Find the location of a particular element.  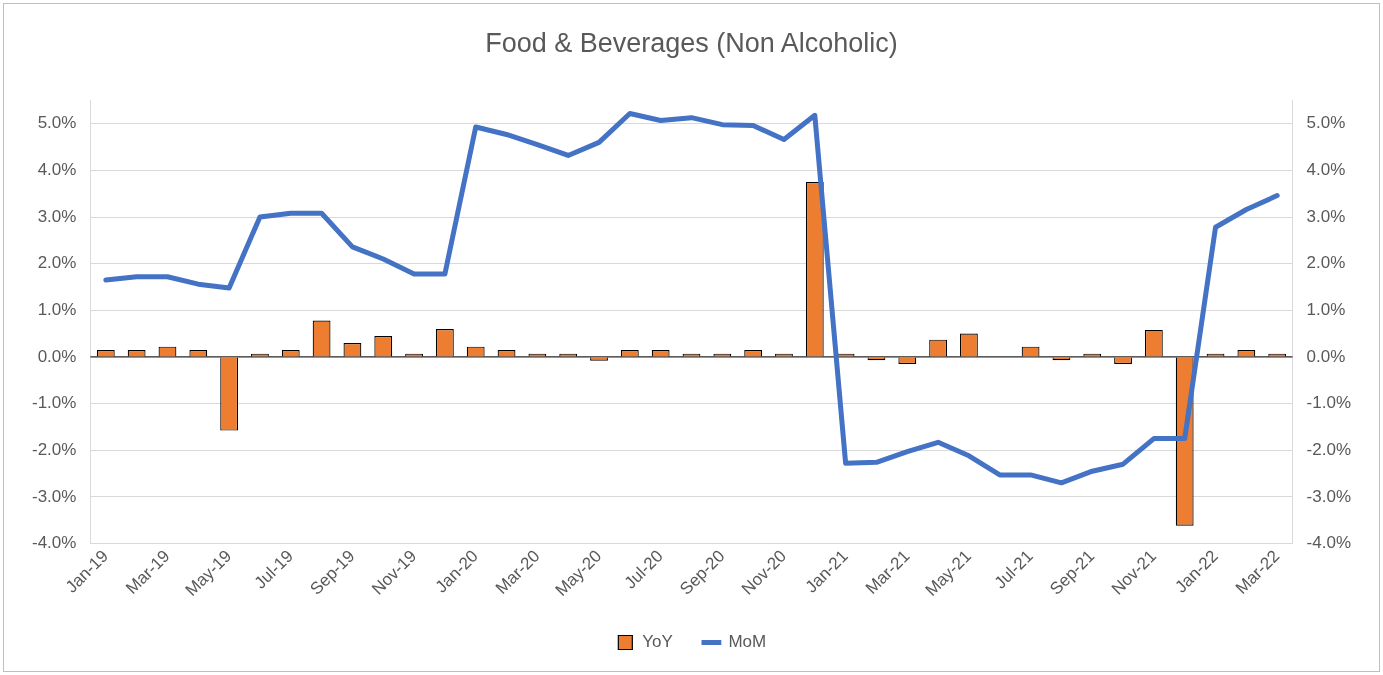

y2-tick-label: 1.0% is located at coordinates (1326, 309).